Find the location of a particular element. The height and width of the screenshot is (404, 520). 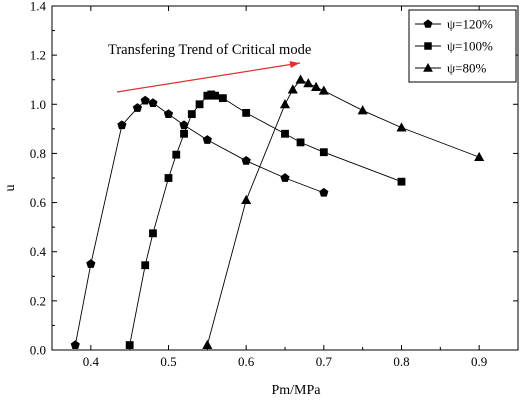

trend-annotation: Transfering Trend of Critical mode is located at coordinates (209, 67).